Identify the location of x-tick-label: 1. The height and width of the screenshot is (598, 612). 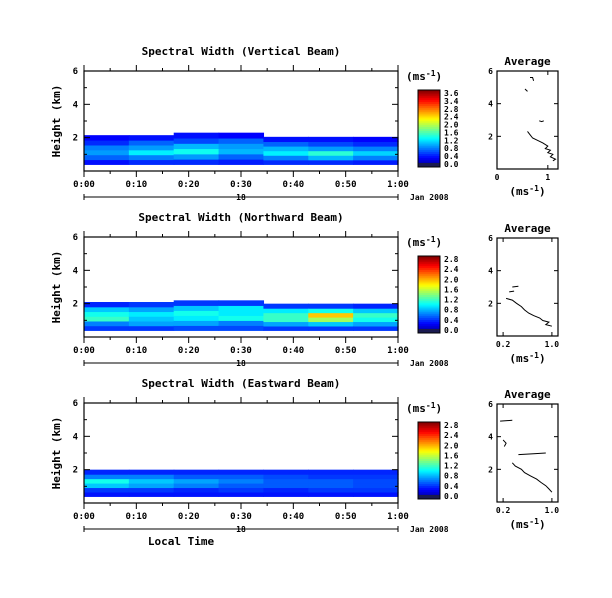
(547, 177).